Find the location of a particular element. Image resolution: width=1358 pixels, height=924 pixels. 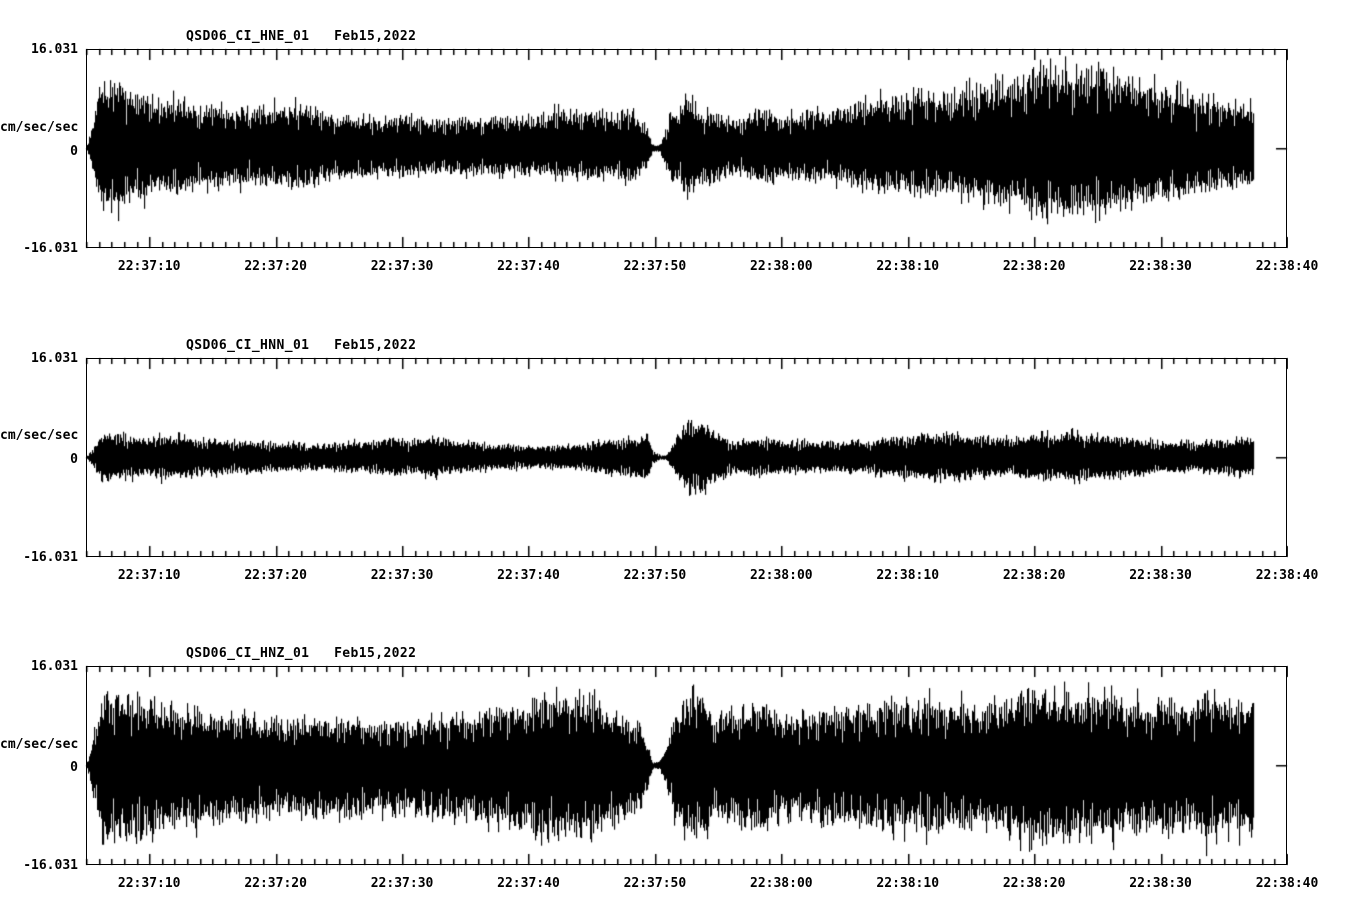

panel-title: QSD06_CI_HNE_01 Feb15,2022 is located at coordinates (301, 36).